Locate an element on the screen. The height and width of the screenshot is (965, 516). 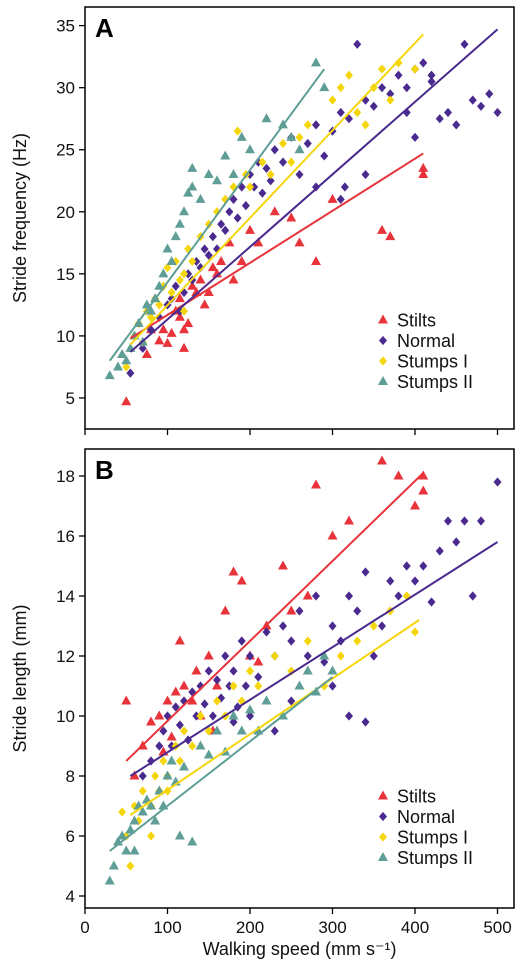
panel-b-y-tick-label: 14 is located at coordinates (65, 596).